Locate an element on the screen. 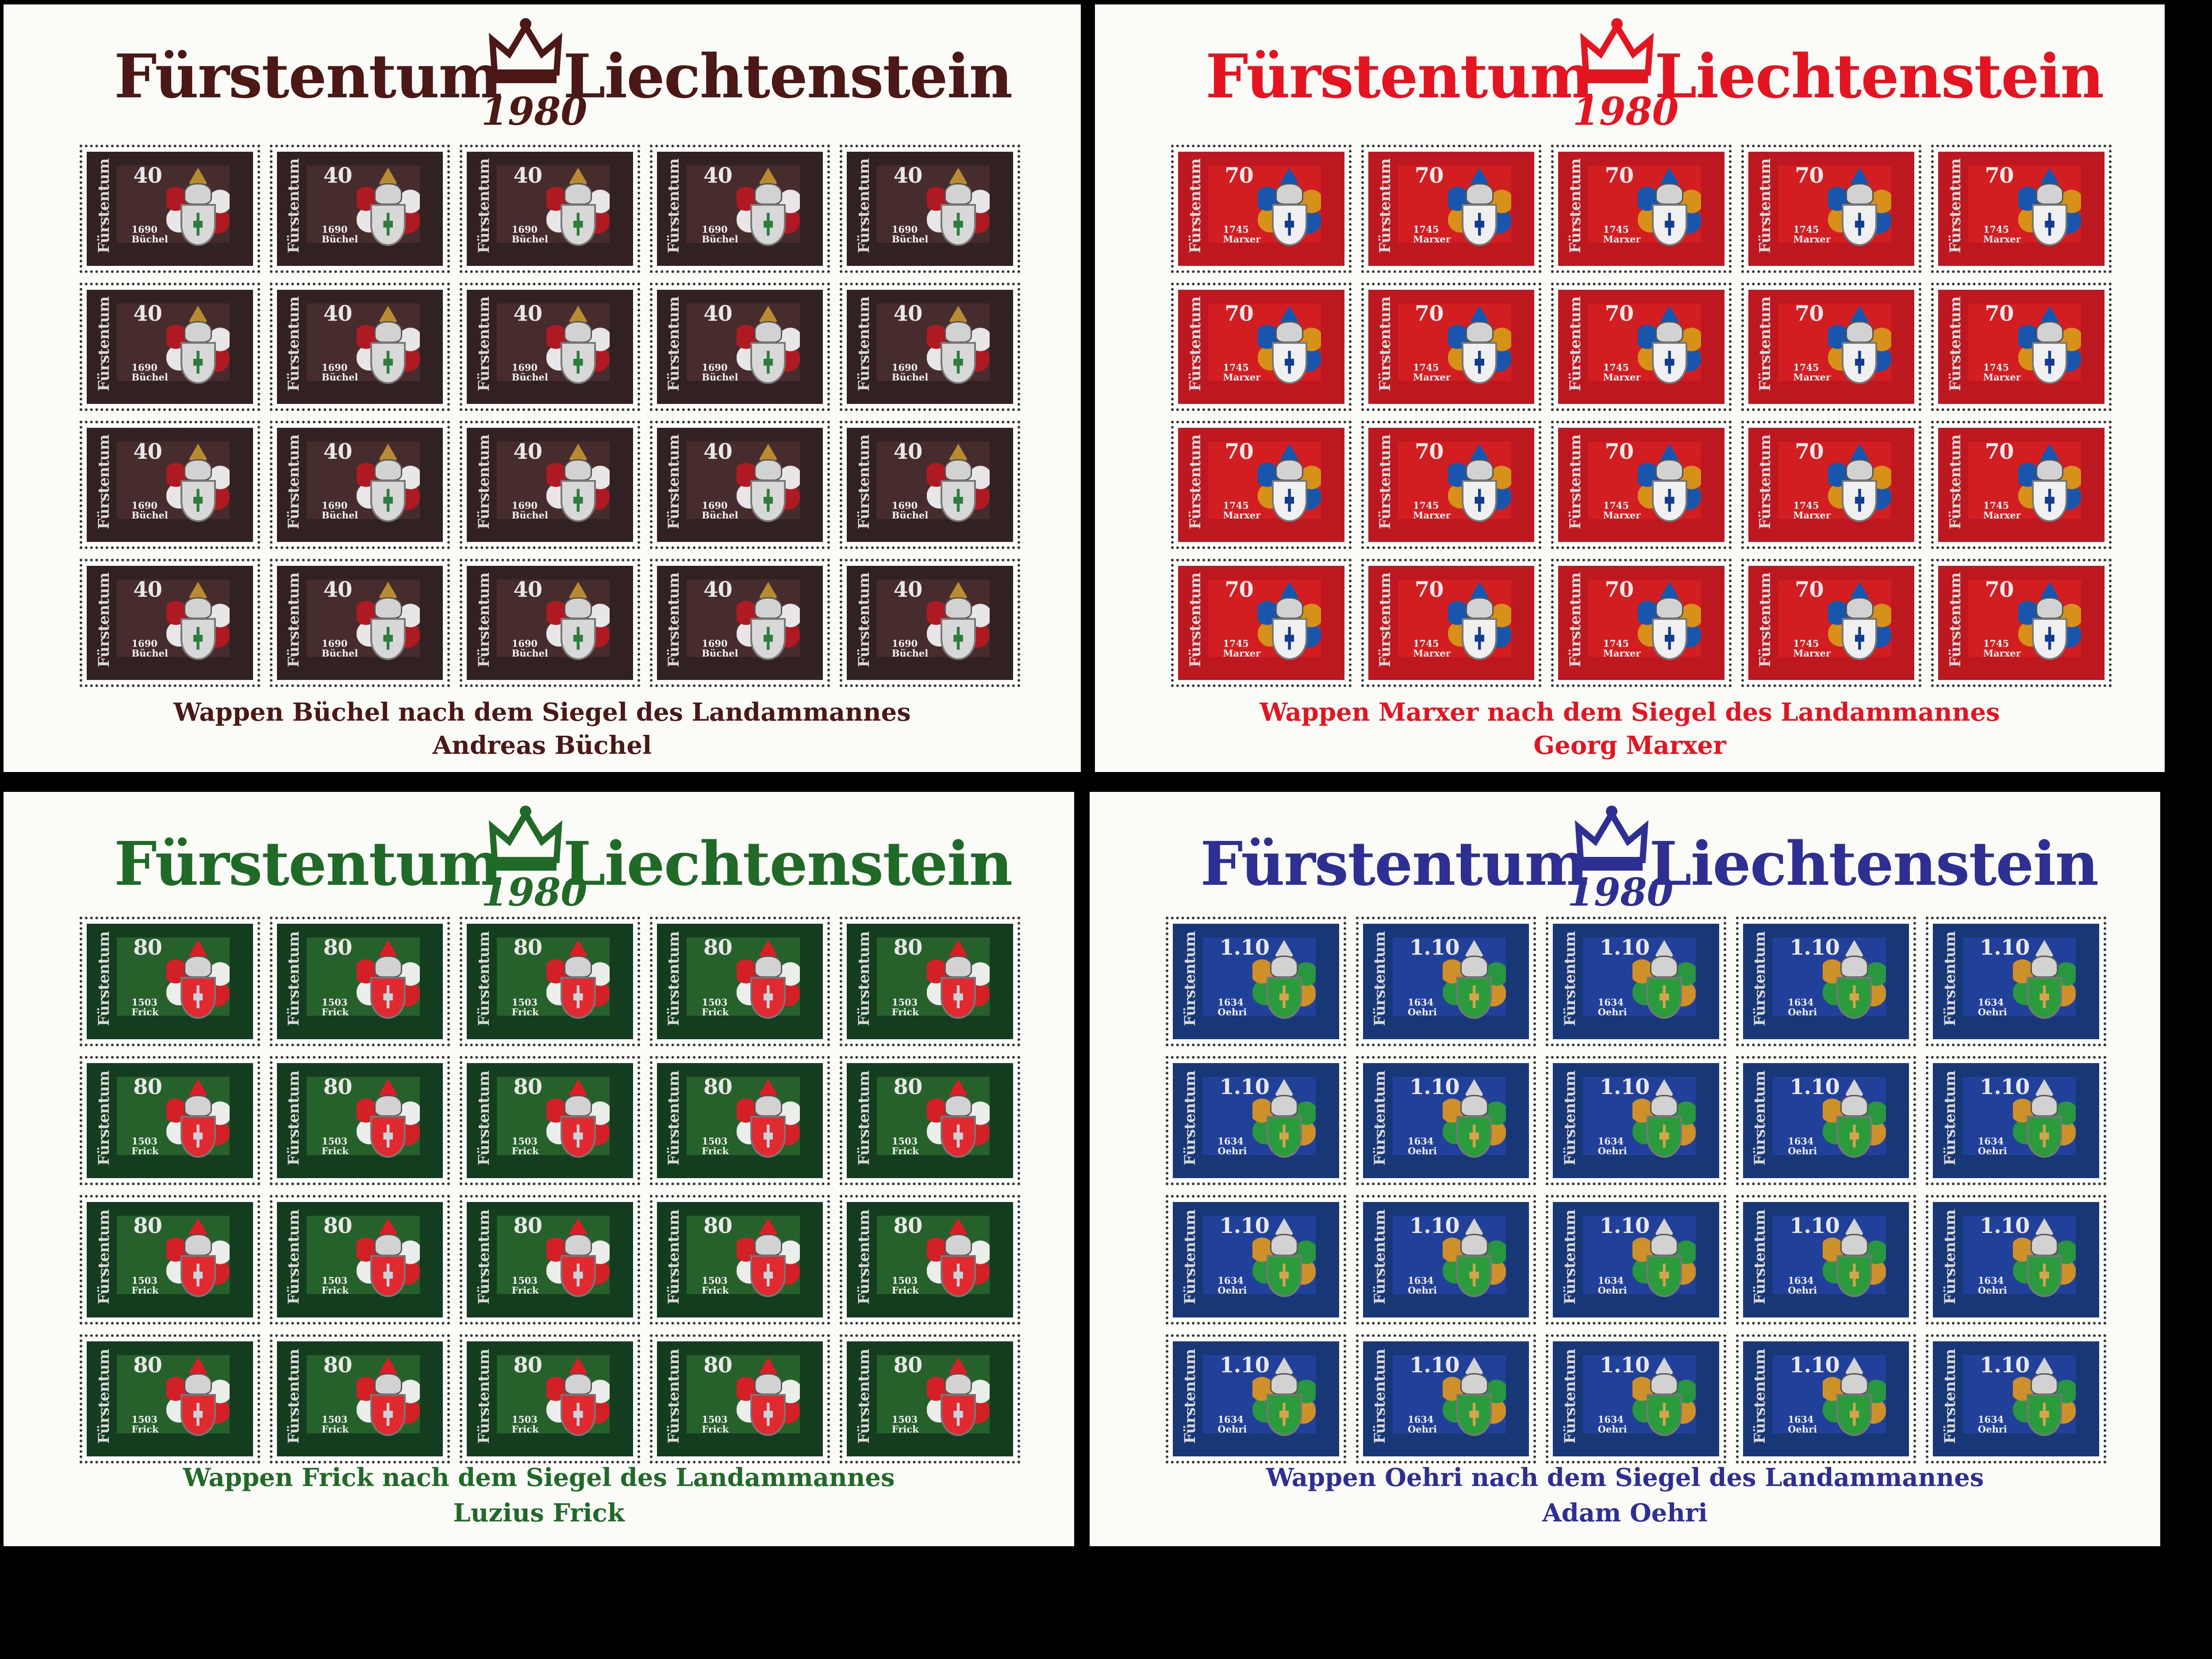  title-liechtenstein: Liechtenstein is located at coordinates (1874, 864).